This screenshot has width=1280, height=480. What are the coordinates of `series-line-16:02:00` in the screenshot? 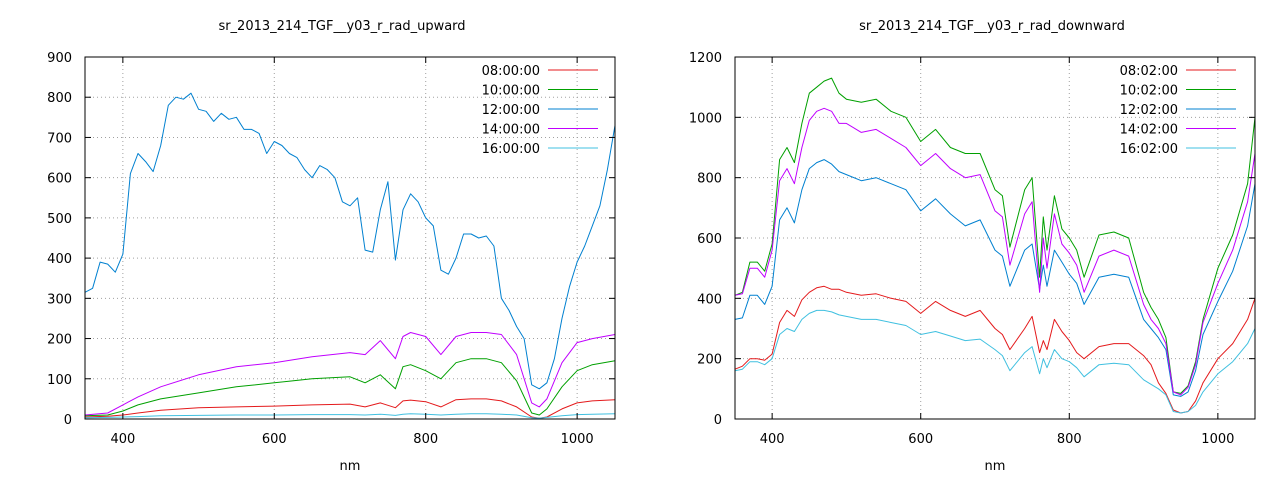 It's located at (995, 361).